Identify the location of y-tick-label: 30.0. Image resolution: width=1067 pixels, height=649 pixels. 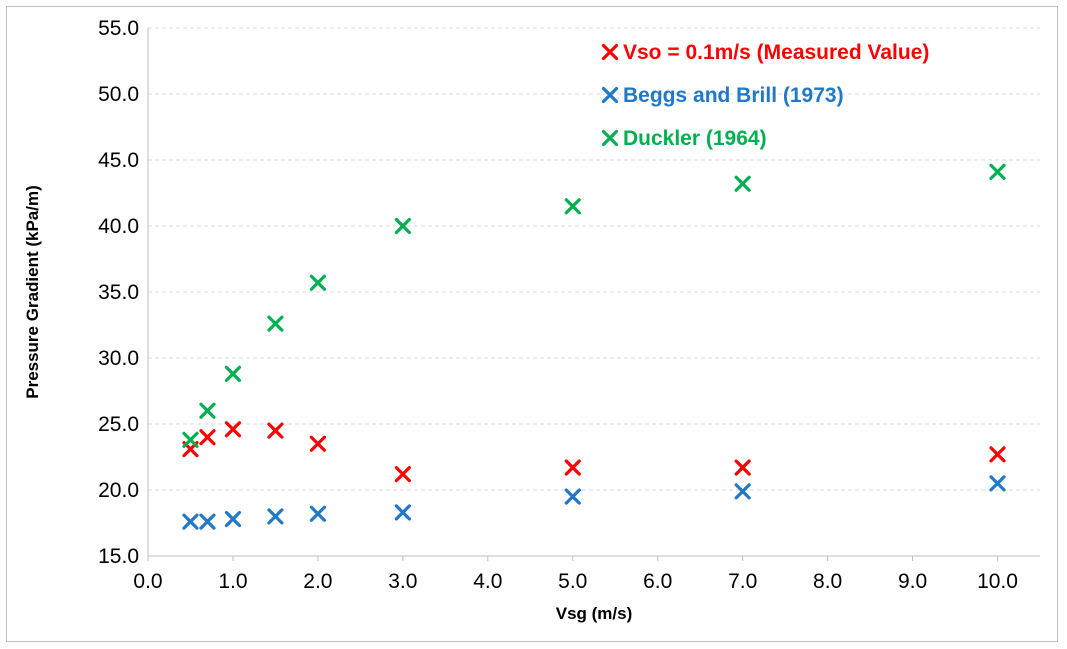
(118, 358).